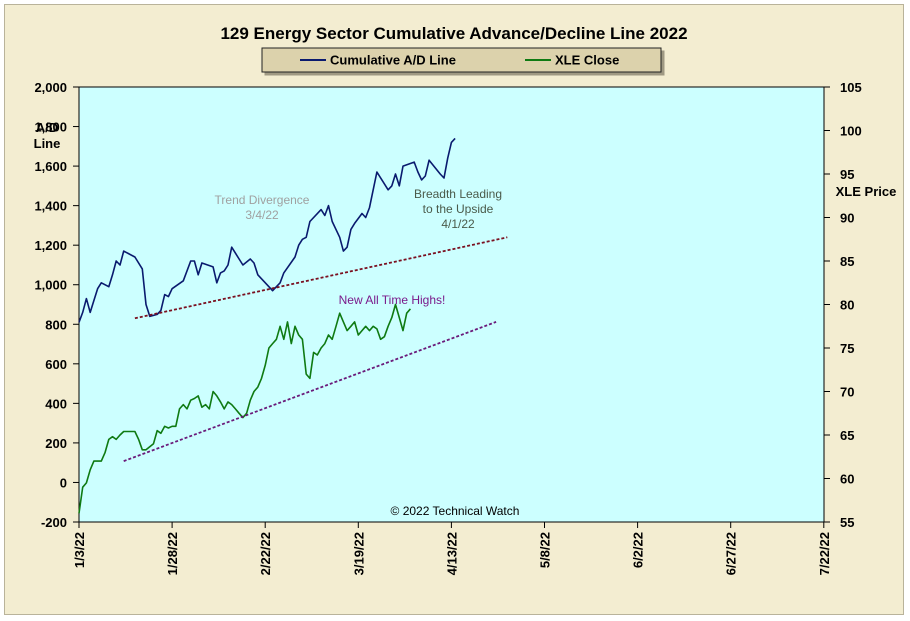 Image resolution: width=910 pixels, height=621 pixels. Describe the element at coordinates (455, 511) in the screenshot. I see `copyright: © 2022 Technical Watch` at that location.